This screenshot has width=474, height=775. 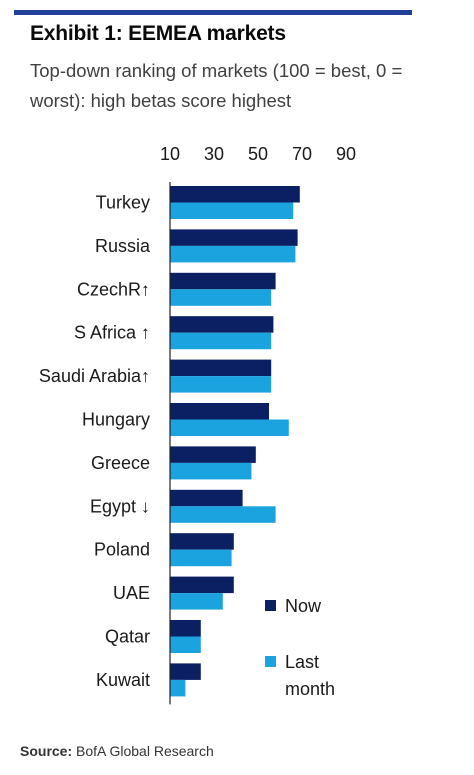 I want to click on legend-swatch-last-month, so click(x=270, y=661).